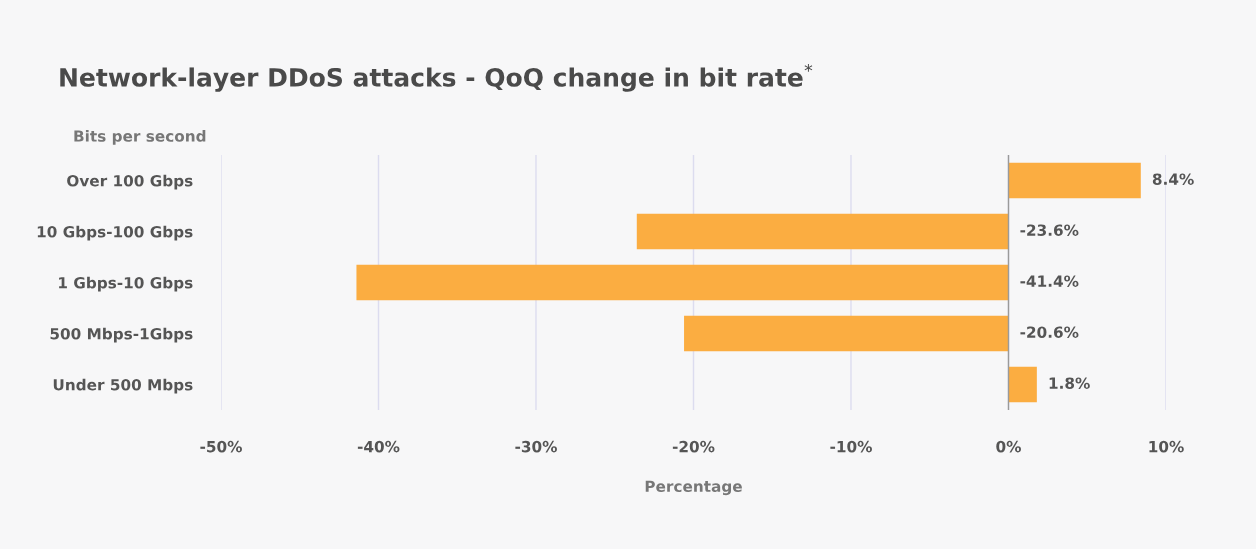 The width and height of the screenshot is (1256, 549). Describe the element at coordinates (1069, 383) in the screenshot. I see `data-label: 1.8%` at that location.